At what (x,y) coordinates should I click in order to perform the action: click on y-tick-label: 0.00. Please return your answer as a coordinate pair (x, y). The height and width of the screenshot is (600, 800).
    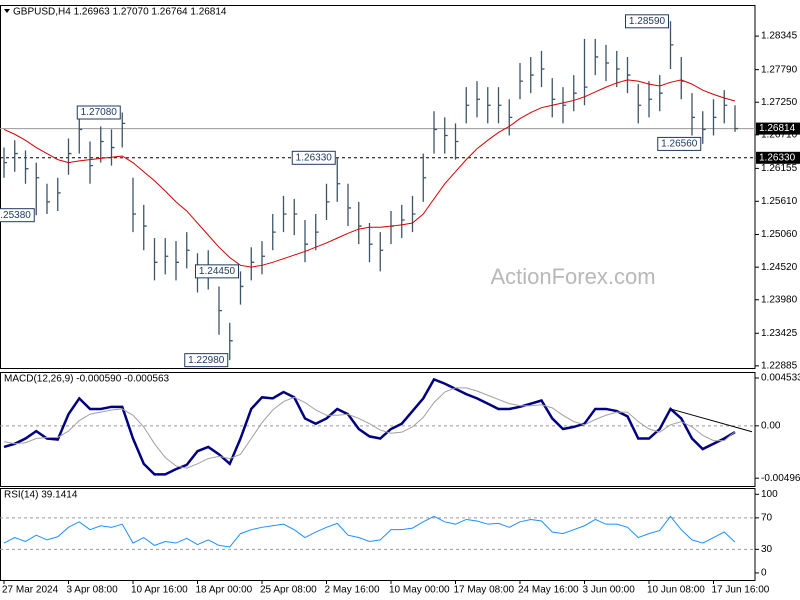
    Looking at the image, I should click on (771, 425).